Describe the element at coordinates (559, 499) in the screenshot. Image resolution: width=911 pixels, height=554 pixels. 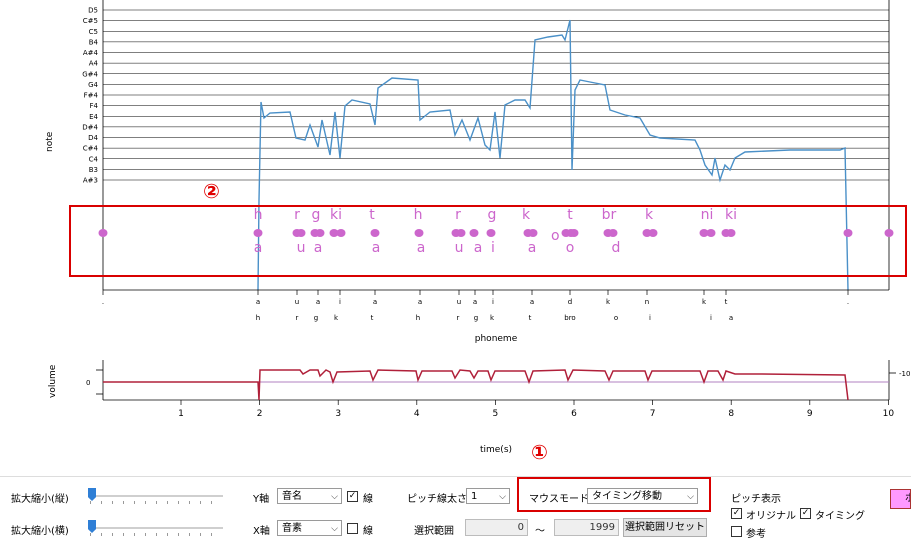
I see `mouse-mode-label: マウスモード` at that location.